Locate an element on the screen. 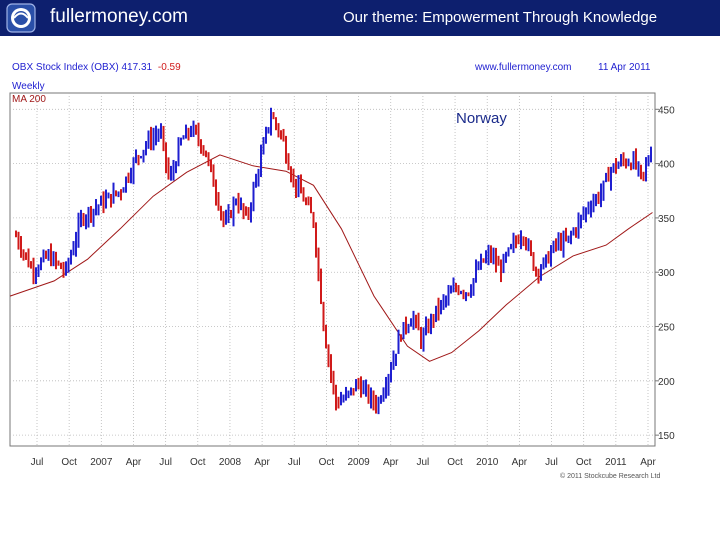 Image resolution: width=720 pixels, height=540 pixels. y-tick-labels: 150 200 250 300 350 400 450 is located at coordinates (666, 273).